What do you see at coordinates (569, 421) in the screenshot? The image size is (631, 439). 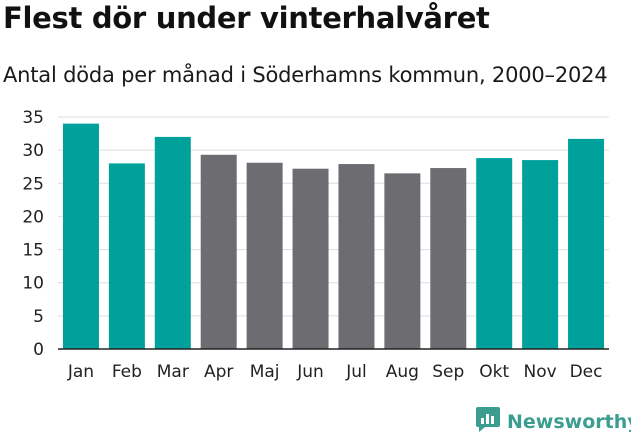 I see `brand-name: Newsworthy` at bounding box center [569, 421].